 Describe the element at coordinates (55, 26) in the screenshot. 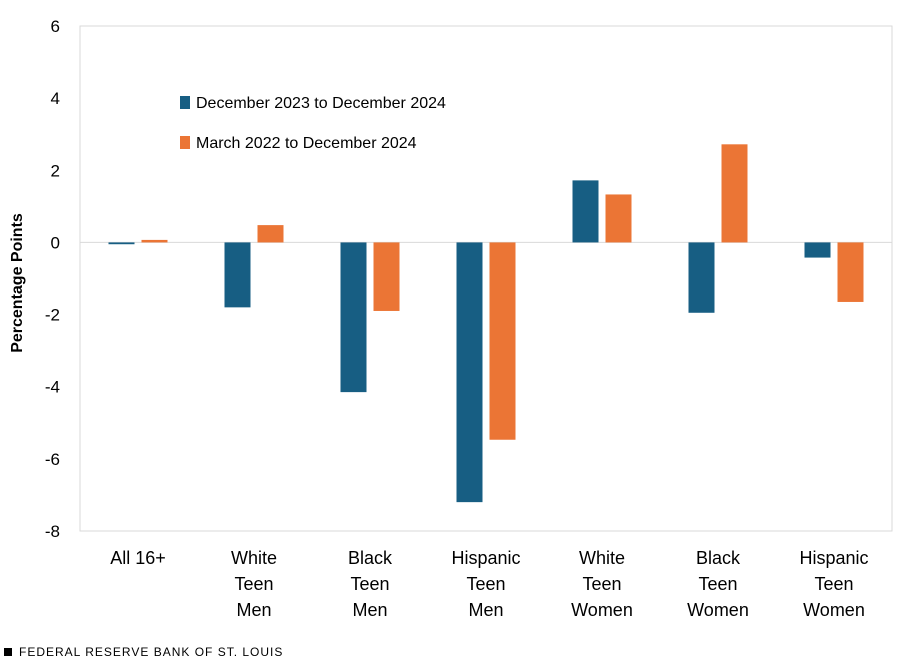

I see `y-tick-label: 6` at that location.